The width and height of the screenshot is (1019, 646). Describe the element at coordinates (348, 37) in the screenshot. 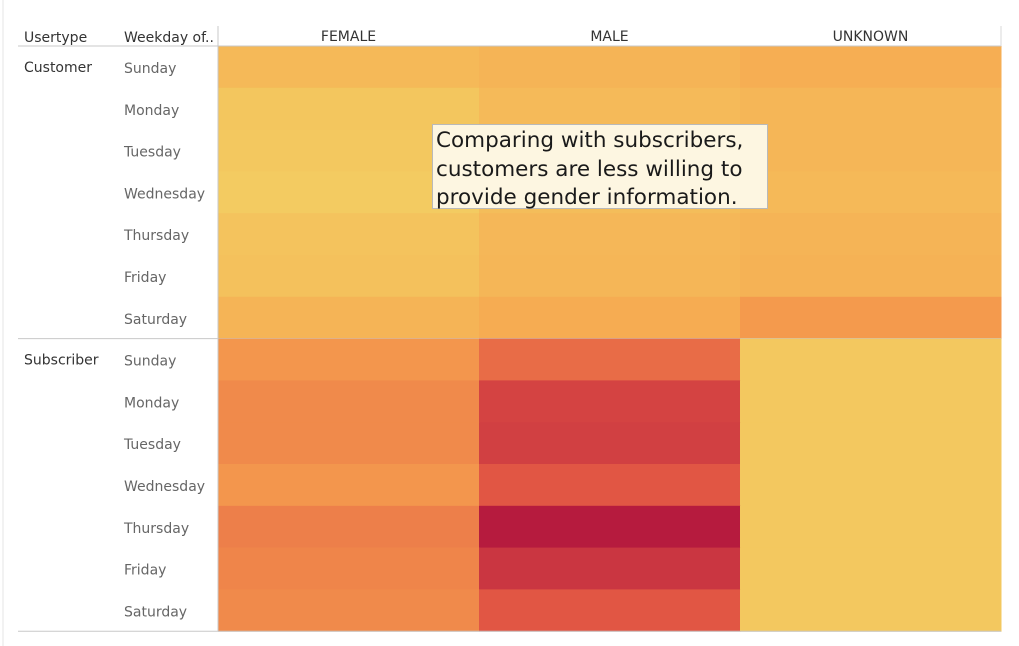

I see `column-header-female: FEMALE` at that location.